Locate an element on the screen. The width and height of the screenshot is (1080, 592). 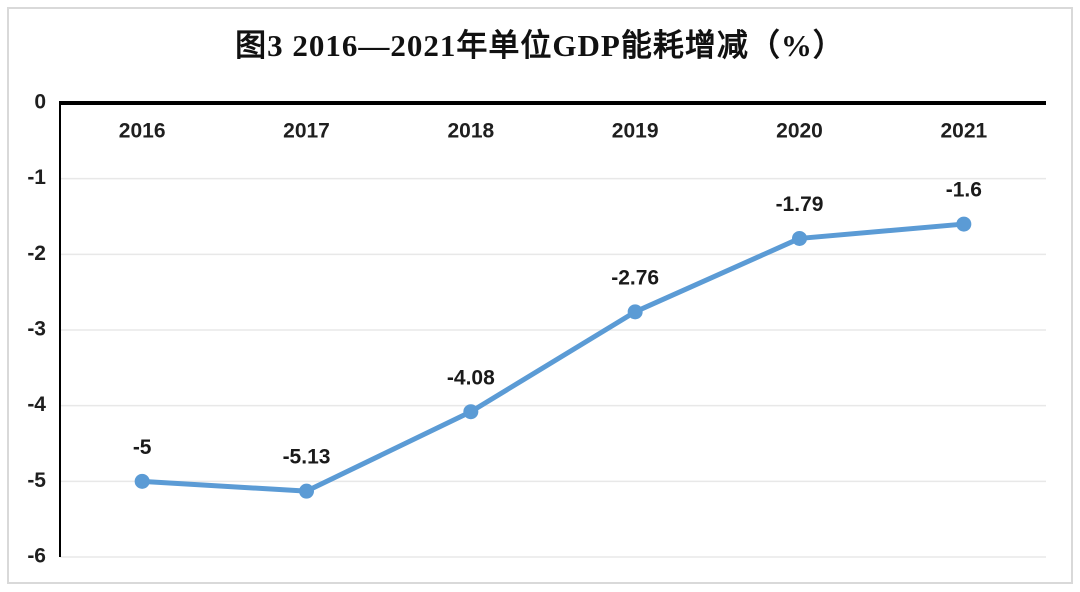
data-point-label: -4.08 is located at coordinates (471, 377).